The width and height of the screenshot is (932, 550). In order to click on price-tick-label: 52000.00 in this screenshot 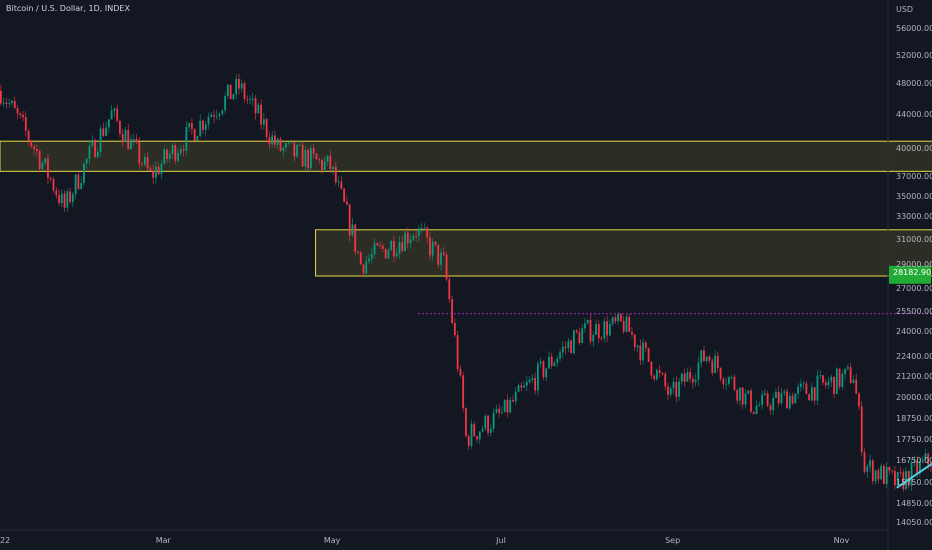, I will do `click(914, 55)`.